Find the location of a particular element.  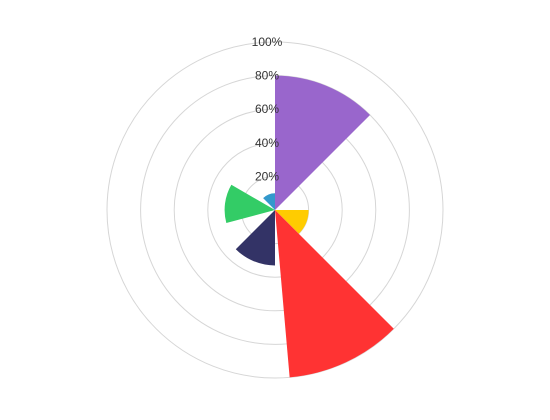

tick-label: 100% is located at coordinates (267, 42).